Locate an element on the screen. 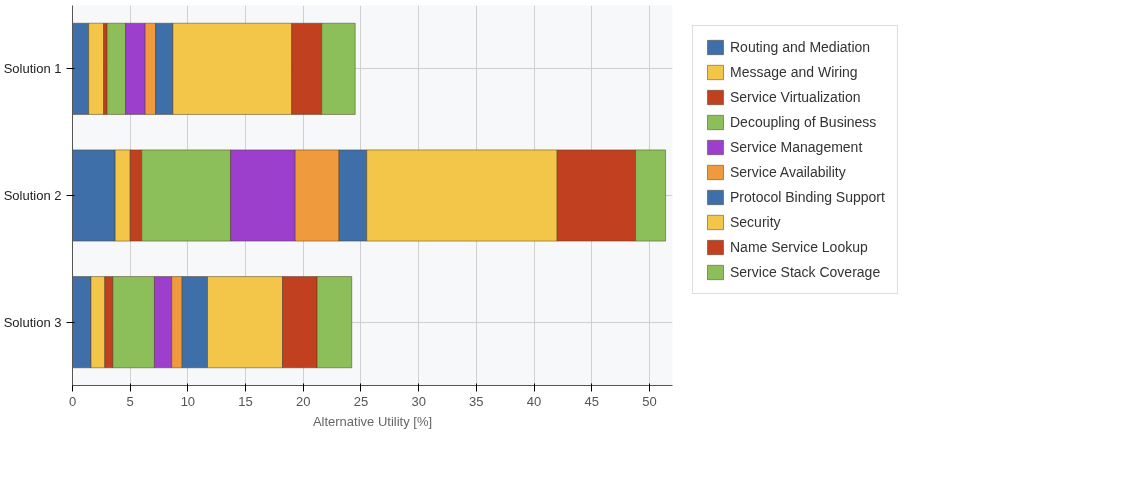 Image resolution: width=1133 pixels, height=487 pixels. x-tick-label: 25 is located at coordinates (361, 401).